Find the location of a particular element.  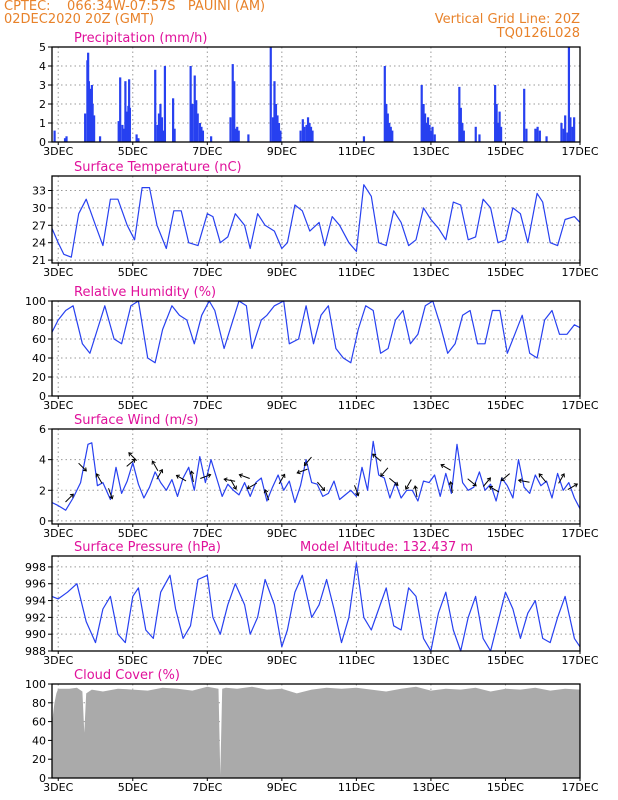

y-tick-label: 4 is located at coordinates (42, 460).